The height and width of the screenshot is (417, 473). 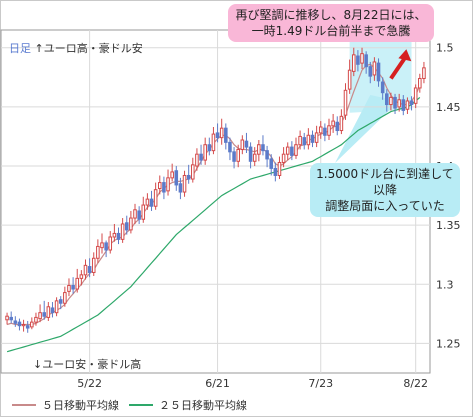 I want to click on timeframe-text: 日足, so click(x=20, y=48).